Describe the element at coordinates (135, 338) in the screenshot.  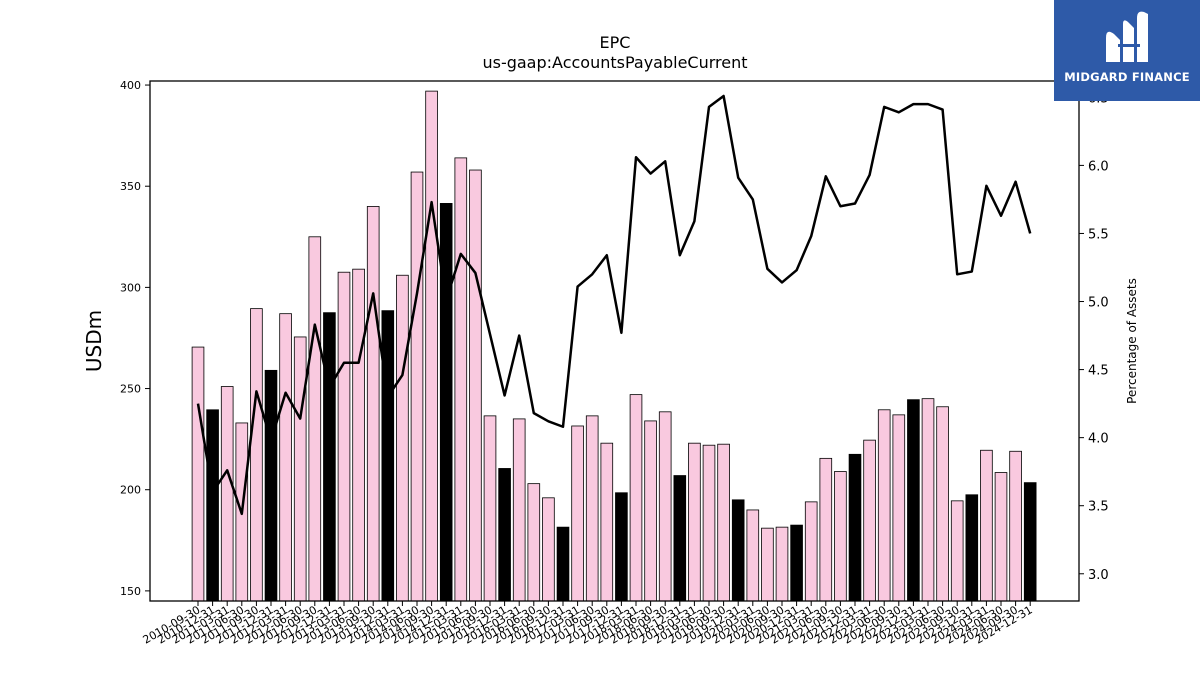
I see `y-axis-ticks: 150 200 250 300 350 400` at that location.